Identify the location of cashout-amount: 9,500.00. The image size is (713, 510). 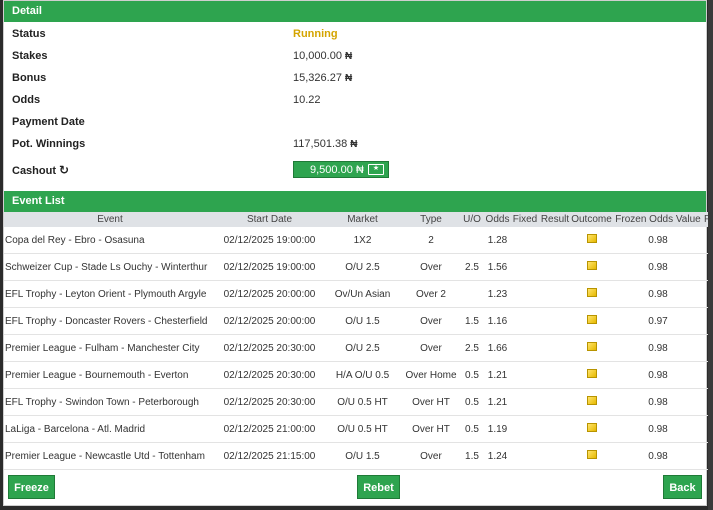
(331, 169).